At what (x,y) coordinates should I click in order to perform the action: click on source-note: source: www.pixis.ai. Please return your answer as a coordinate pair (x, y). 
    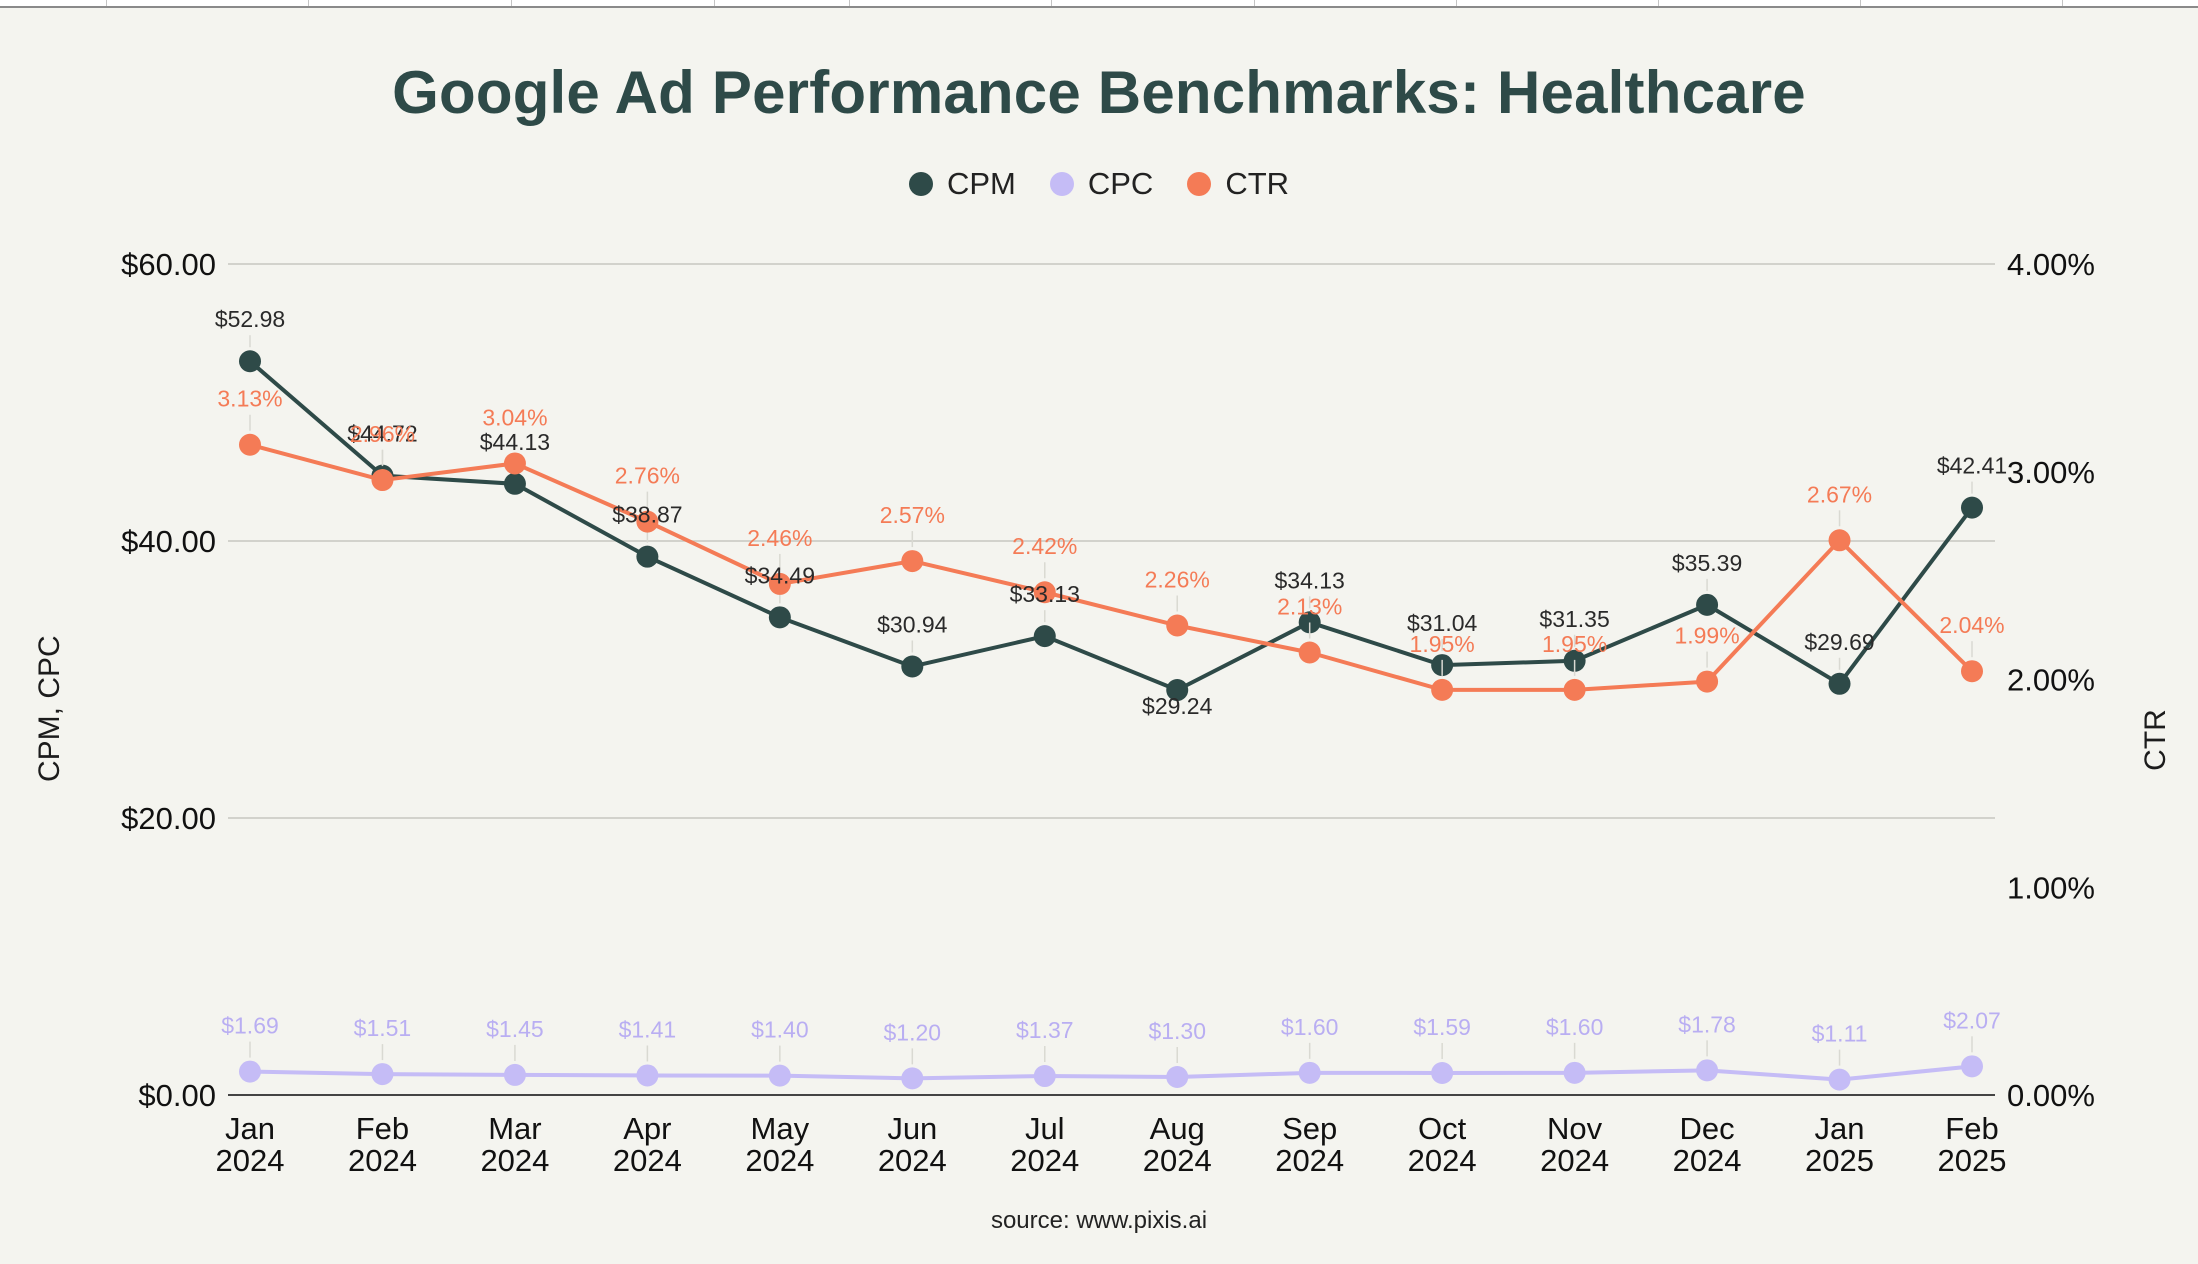
    Looking at the image, I should click on (1099, 1220).